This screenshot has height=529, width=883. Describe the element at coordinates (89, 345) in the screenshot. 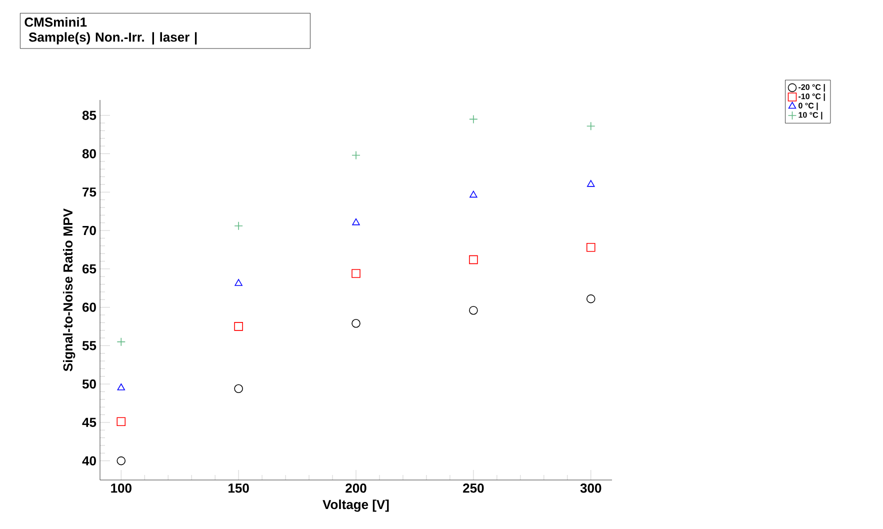

I see `y-tick-label: 55` at that location.